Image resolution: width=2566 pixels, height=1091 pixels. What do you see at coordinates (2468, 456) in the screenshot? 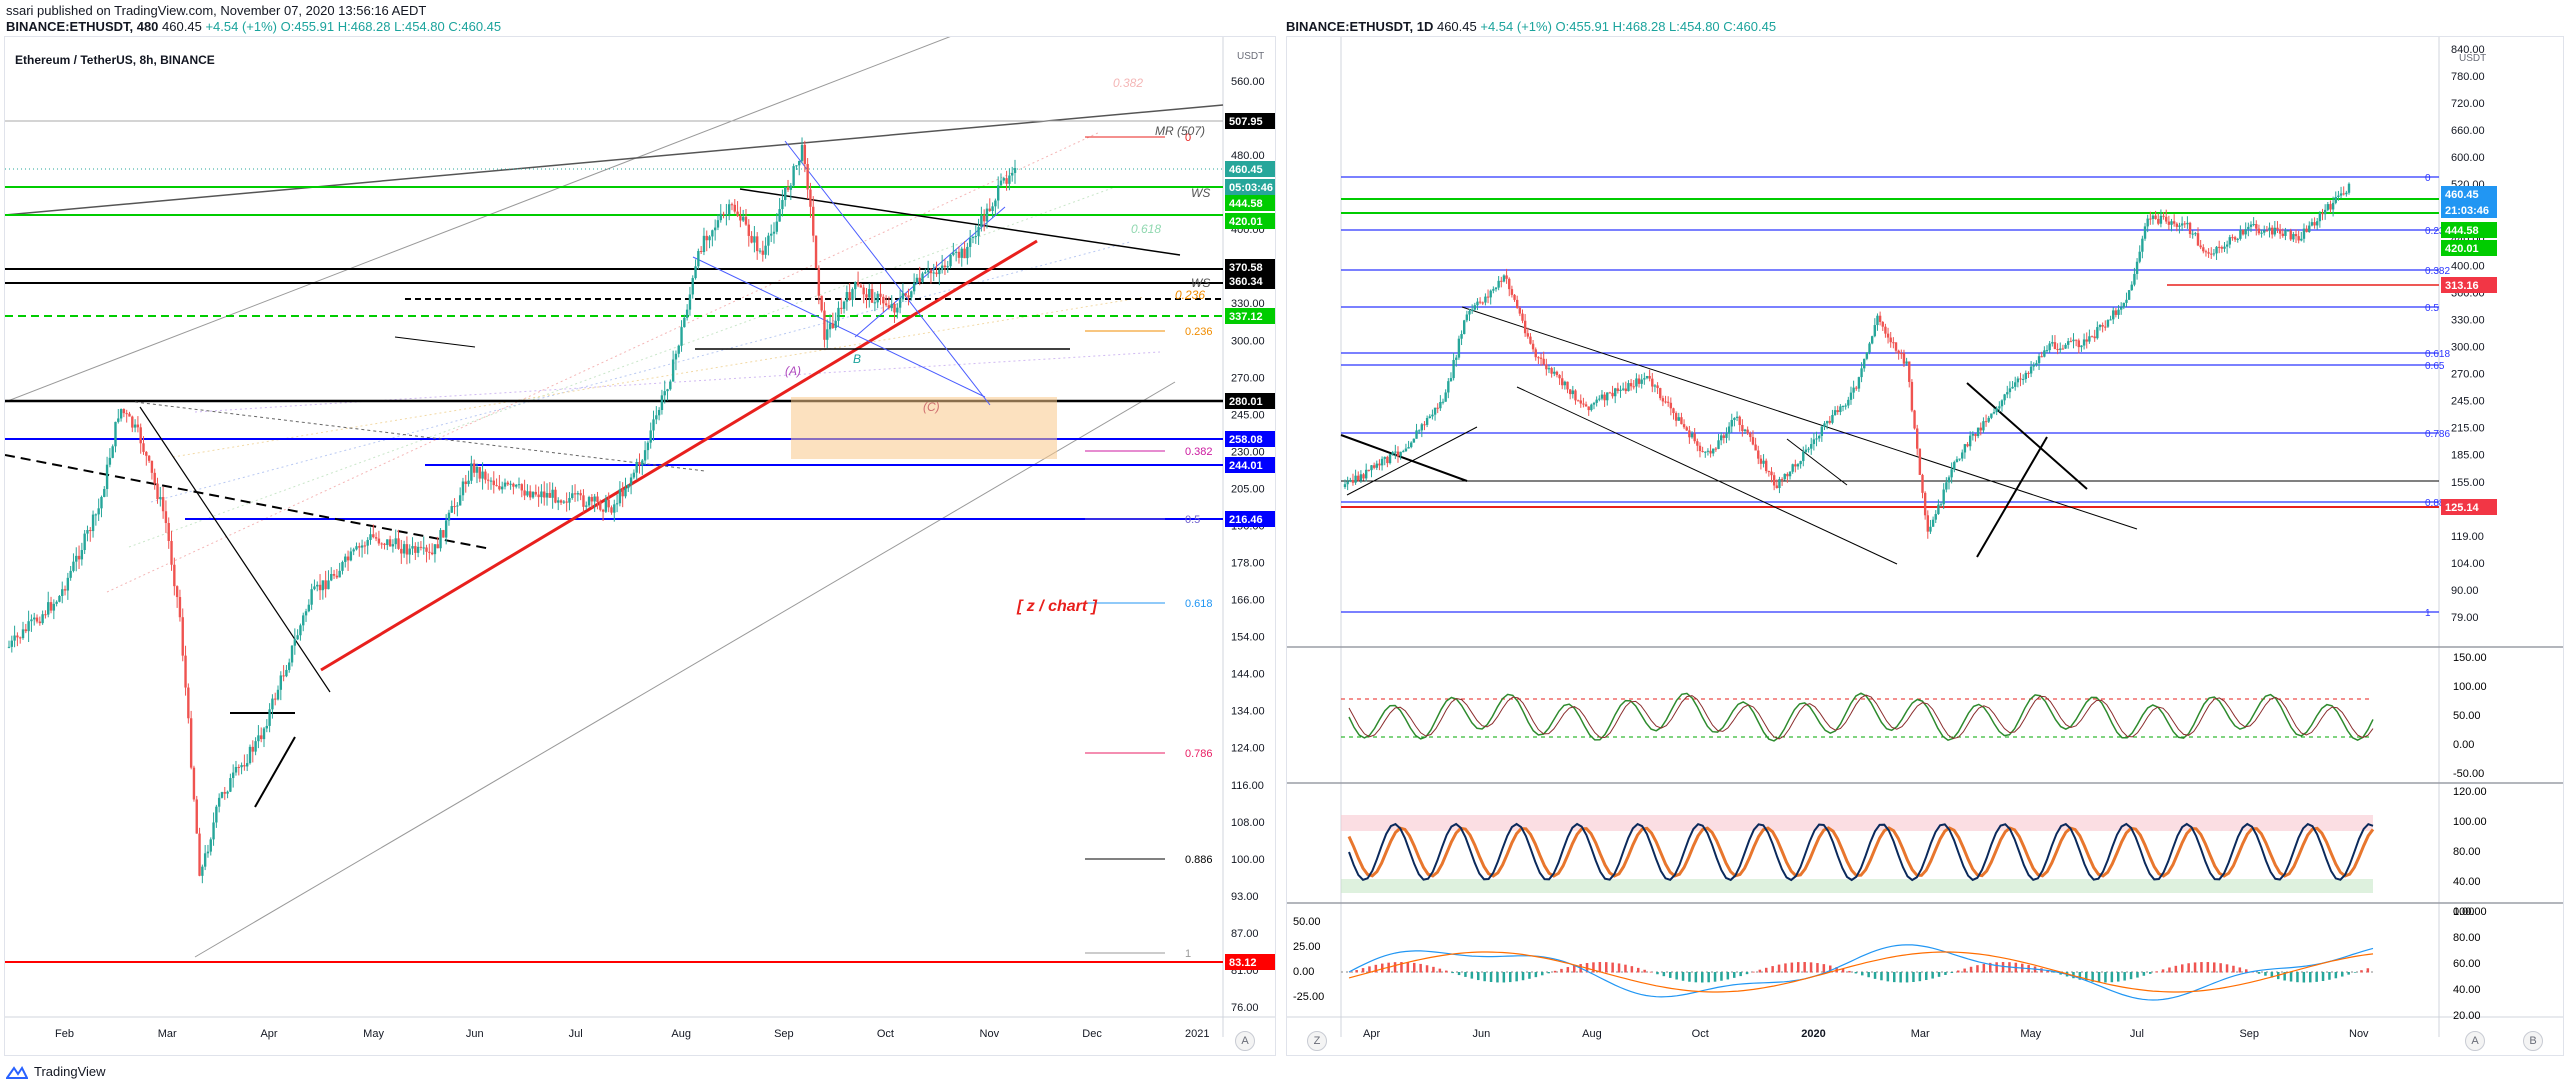
I see `right-price-tick: 185.00` at bounding box center [2468, 456].